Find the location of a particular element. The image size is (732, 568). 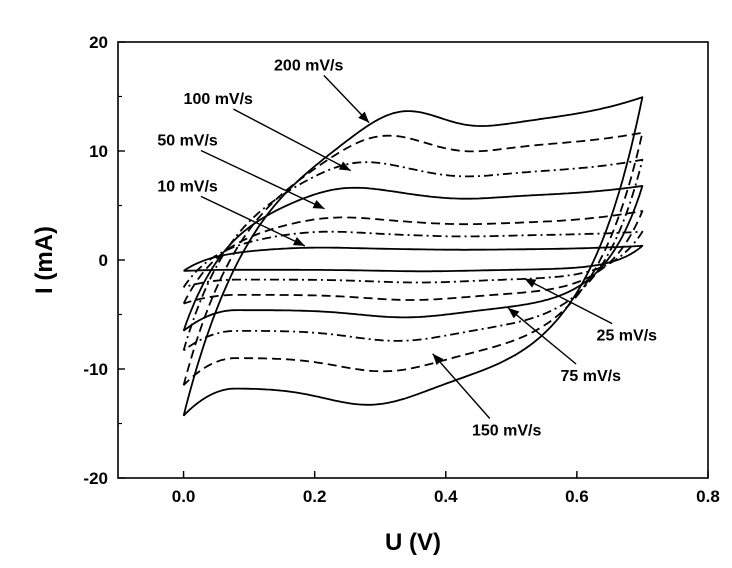

annotation-label: 50 mV/s is located at coordinates (187, 141).